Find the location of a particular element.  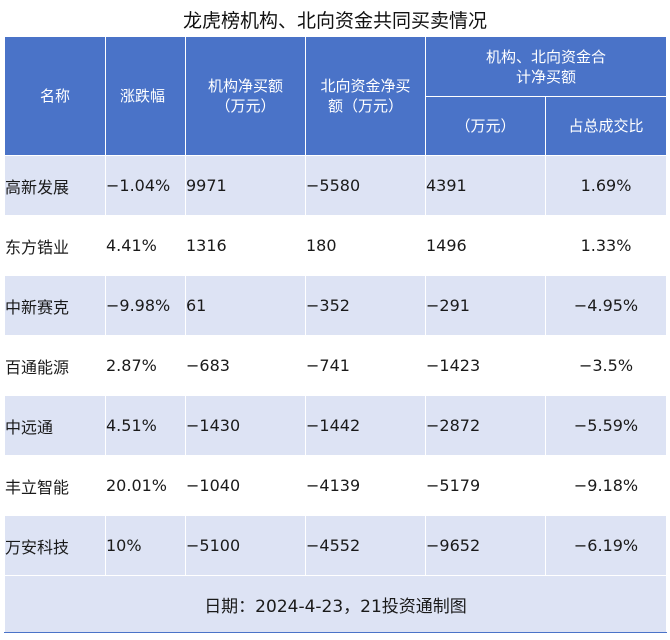

header-name: 名称 is located at coordinates (55, 96).